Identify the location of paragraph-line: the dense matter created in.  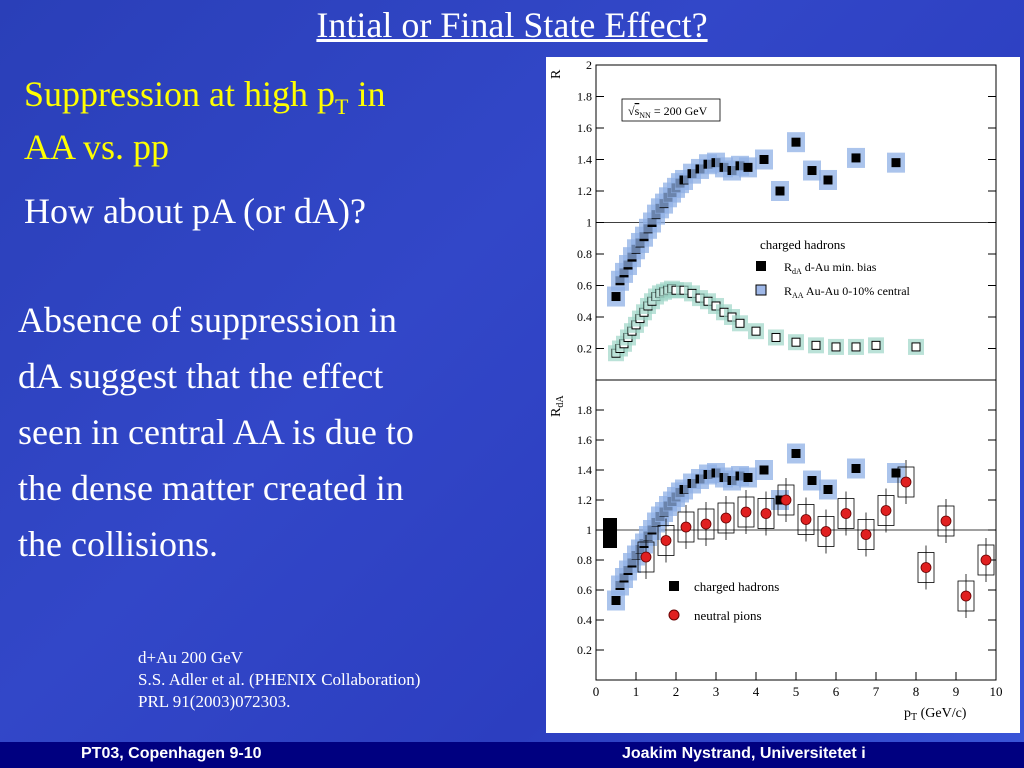
(211, 488).